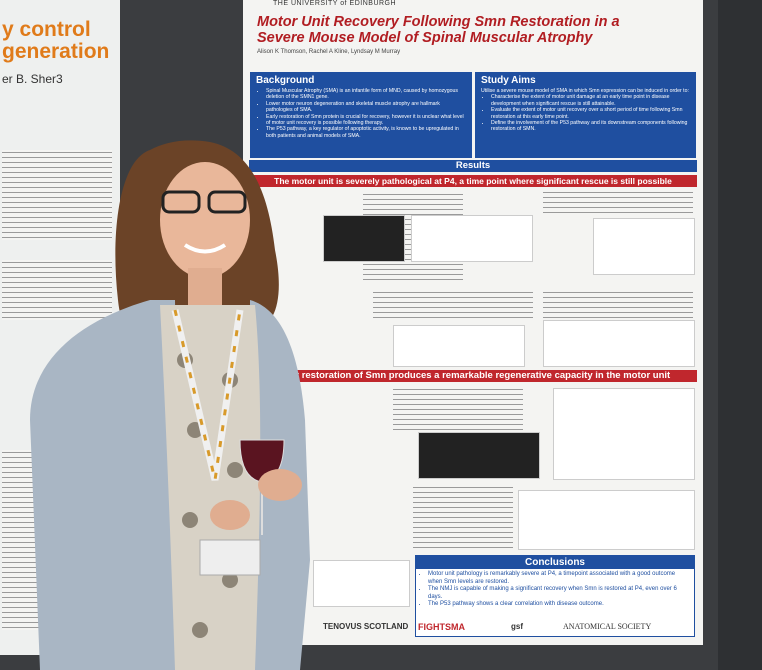 The image size is (762, 670). What do you see at coordinates (205, 288) in the screenshot?
I see `neck` at bounding box center [205, 288].